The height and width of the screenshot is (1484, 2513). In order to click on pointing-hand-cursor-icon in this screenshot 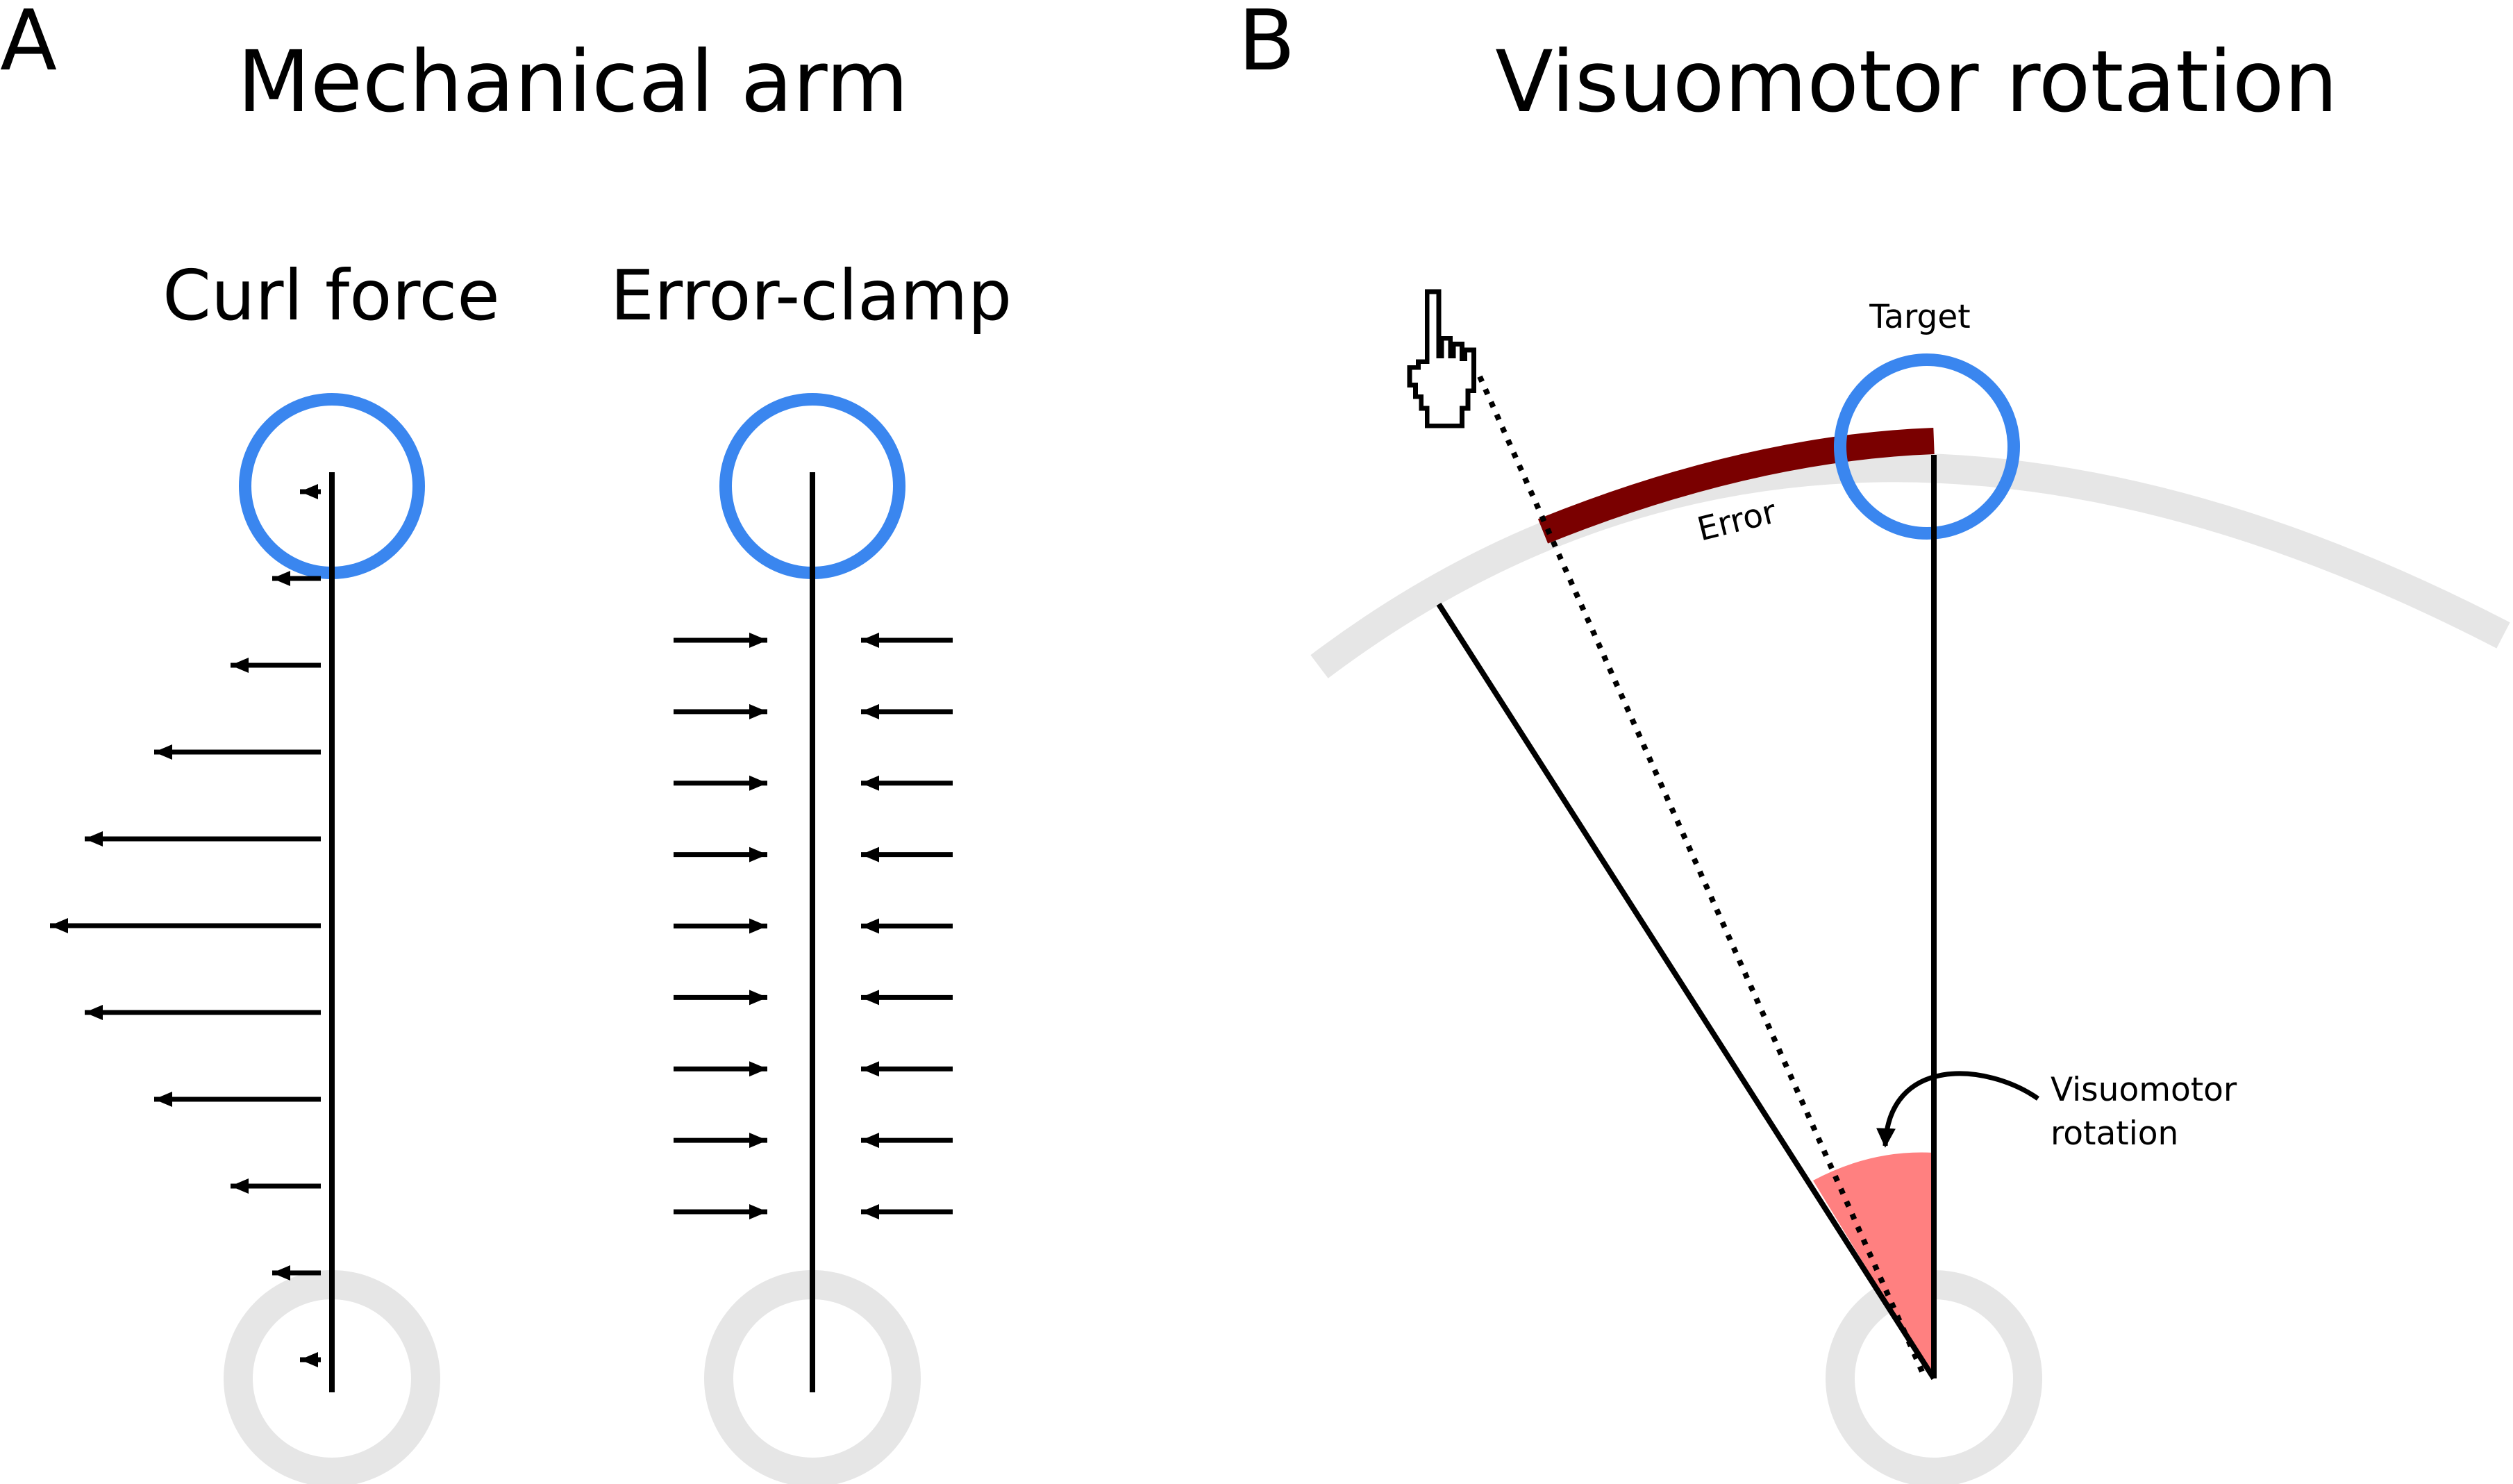, I will do `click(1441, 359)`.